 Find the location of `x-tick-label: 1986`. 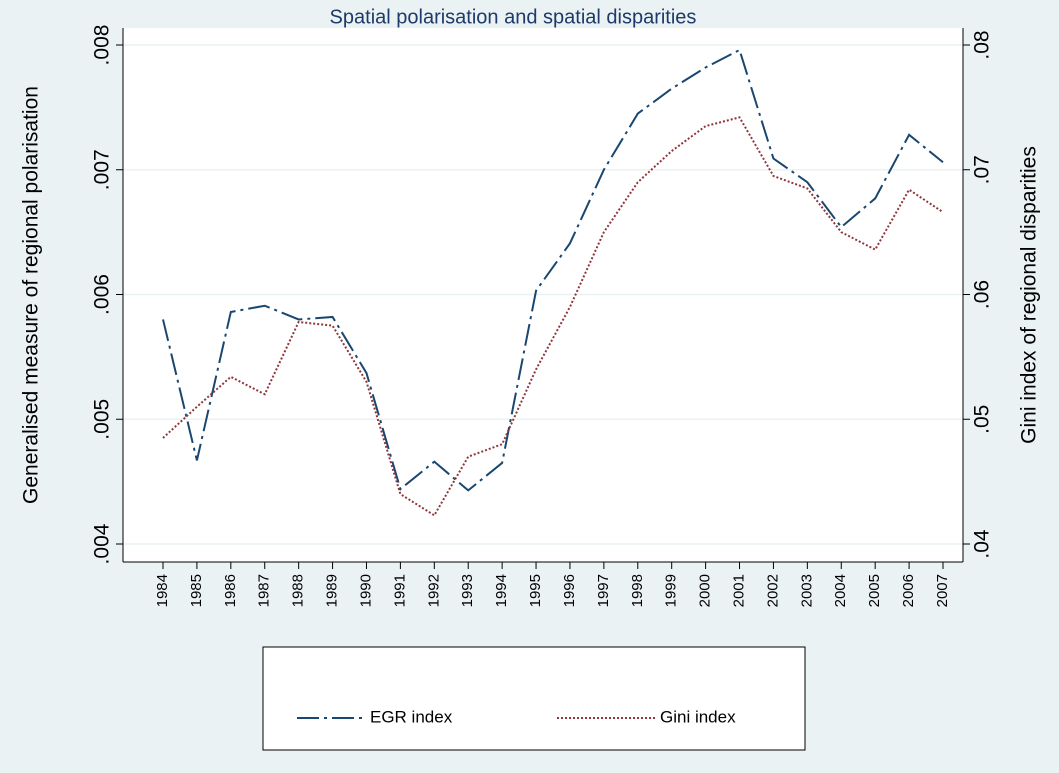

x-tick-label: 1986 is located at coordinates (230, 590).